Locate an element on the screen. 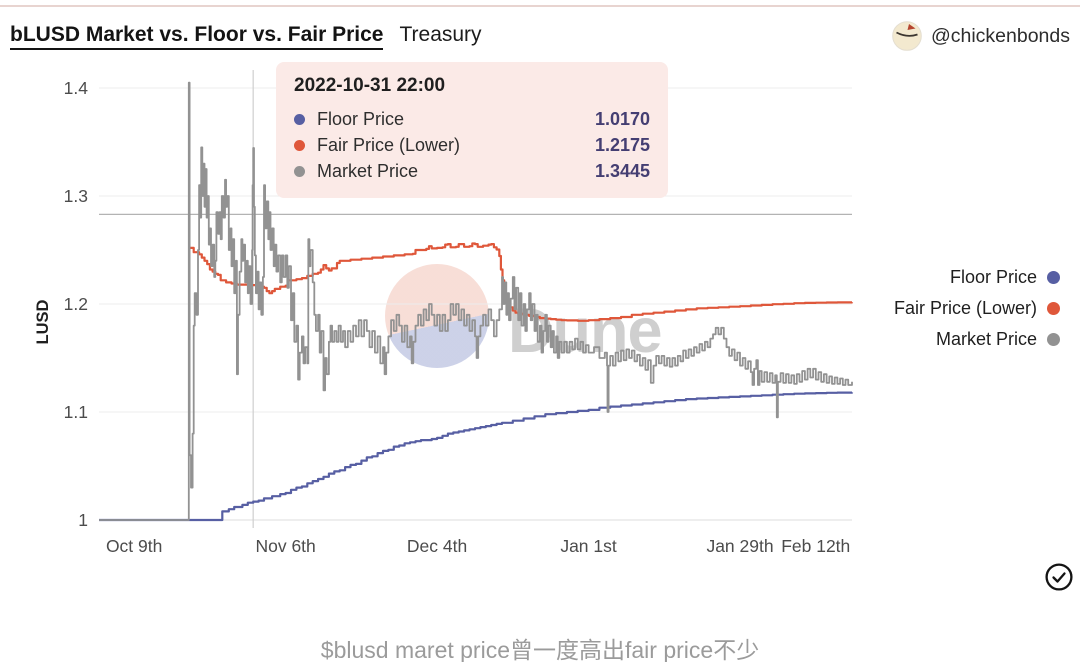 The width and height of the screenshot is (1080, 662). legend-label: Fair Price (Lower) is located at coordinates (965, 308).